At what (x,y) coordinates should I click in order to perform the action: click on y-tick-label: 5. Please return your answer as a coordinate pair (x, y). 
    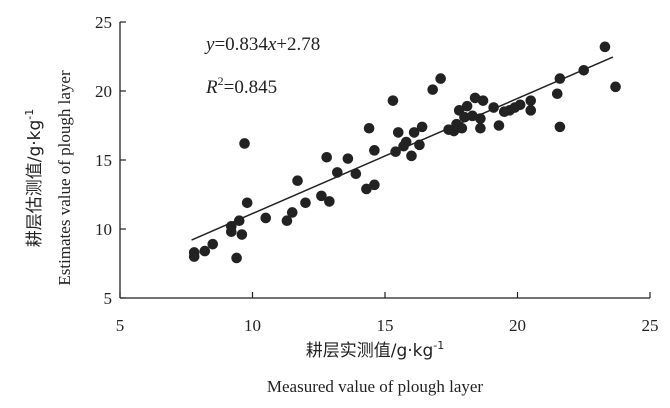
    Looking at the image, I should click on (108, 298).